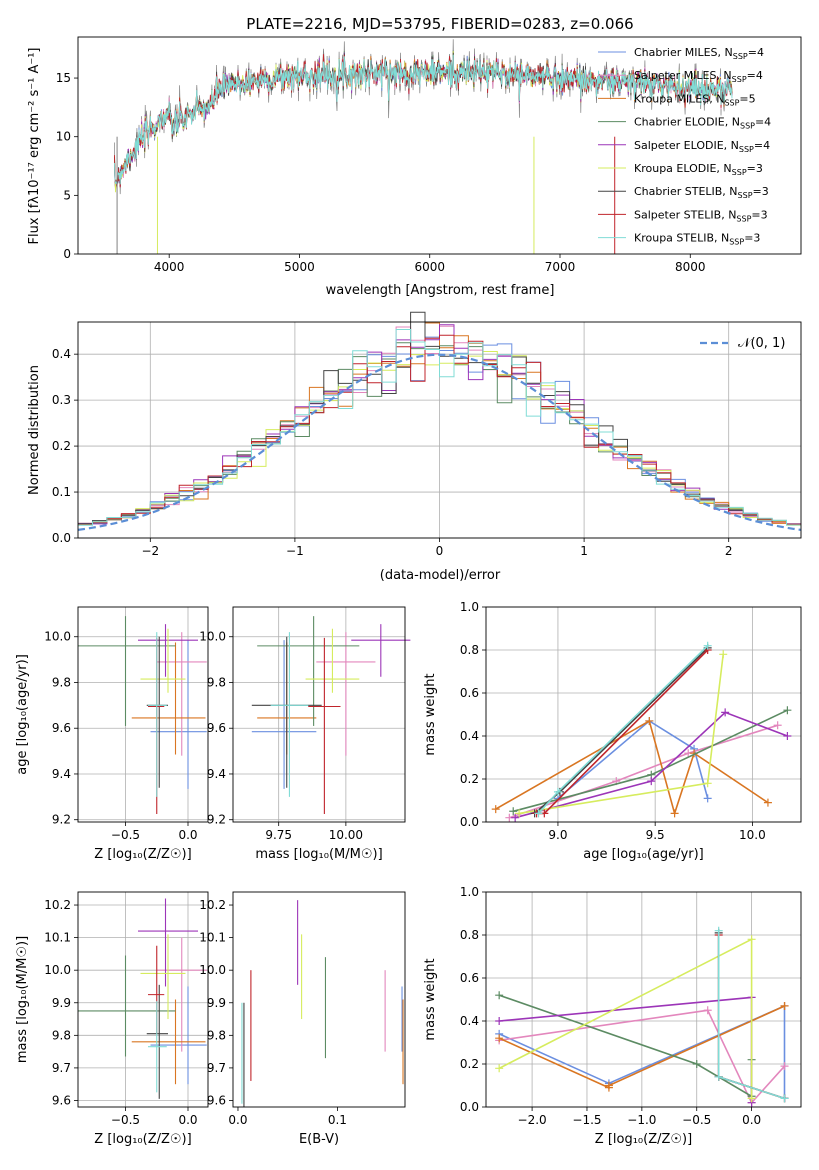 Image resolution: width=819 pixels, height=1170 pixels. I want to click on x-tick-label: 0.1, so click(337, 1120).